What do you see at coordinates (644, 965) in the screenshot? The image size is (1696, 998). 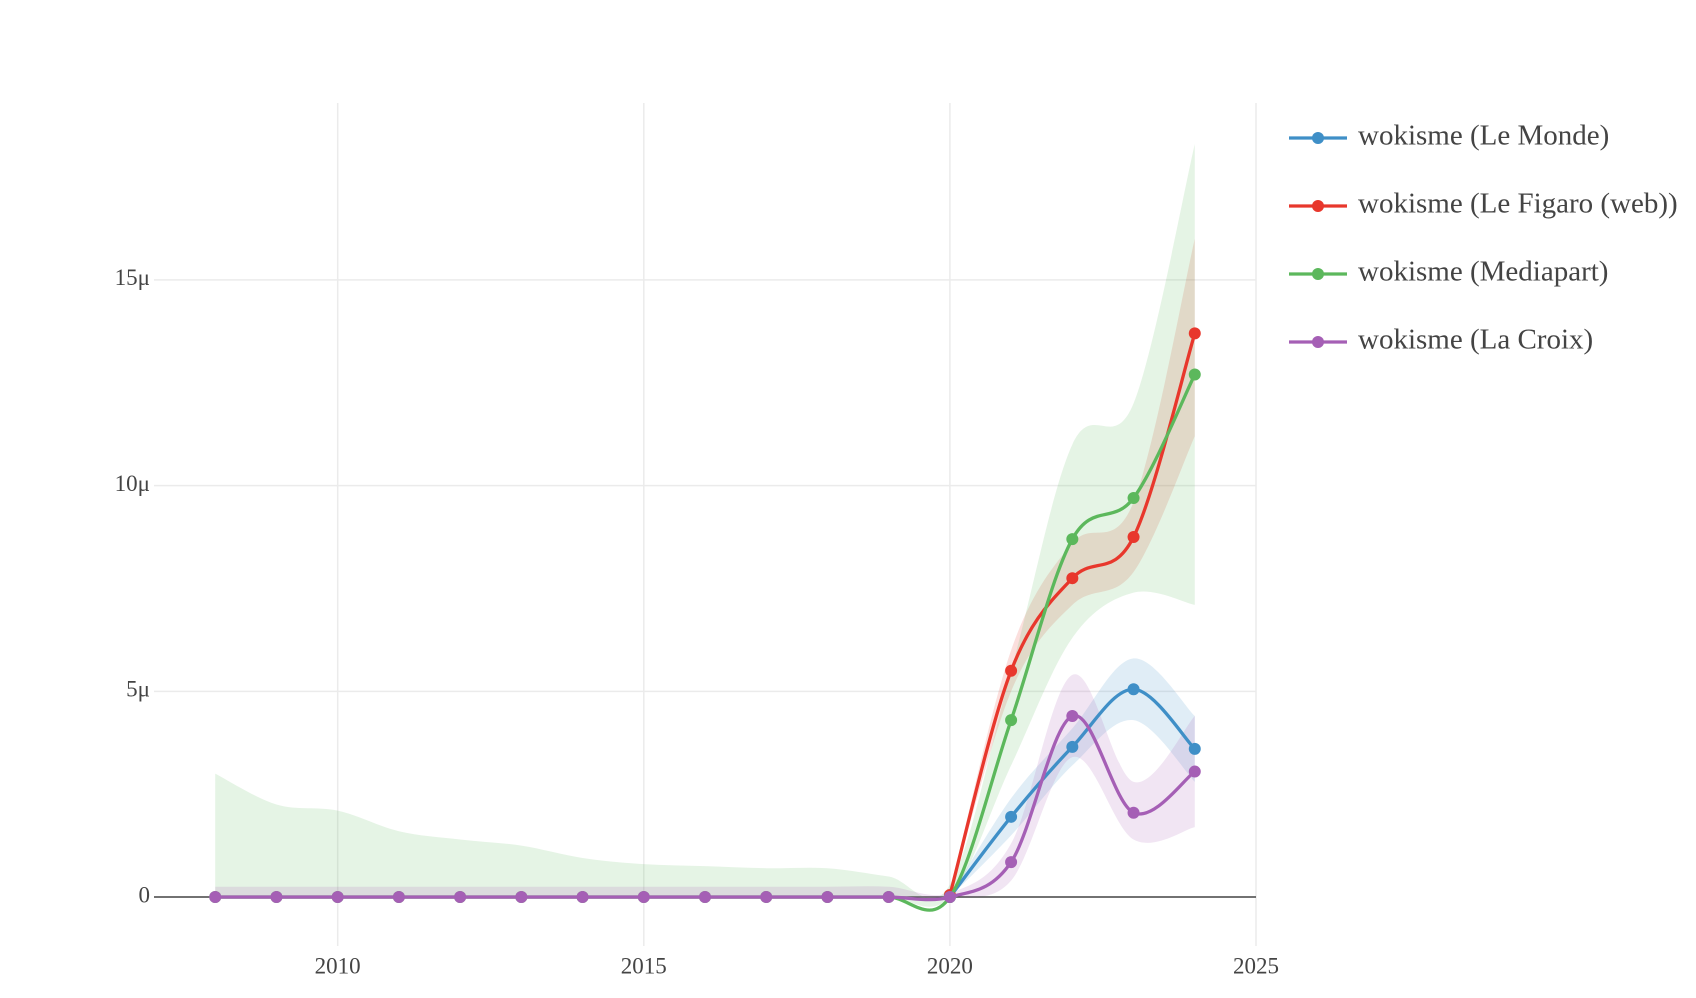 I see `x-tick-label: 2015` at bounding box center [644, 965].